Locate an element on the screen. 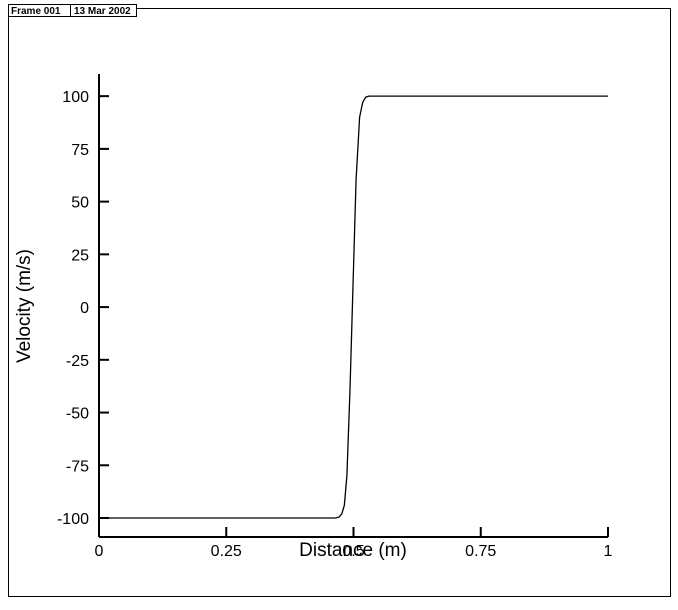 This screenshot has height=610, width=678. date-label: 13 Mar 2002 is located at coordinates (102, 11).